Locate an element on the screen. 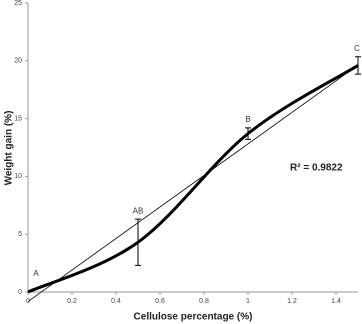 The height and width of the screenshot is (324, 362). x-tick-label: 0.6 is located at coordinates (160, 301).